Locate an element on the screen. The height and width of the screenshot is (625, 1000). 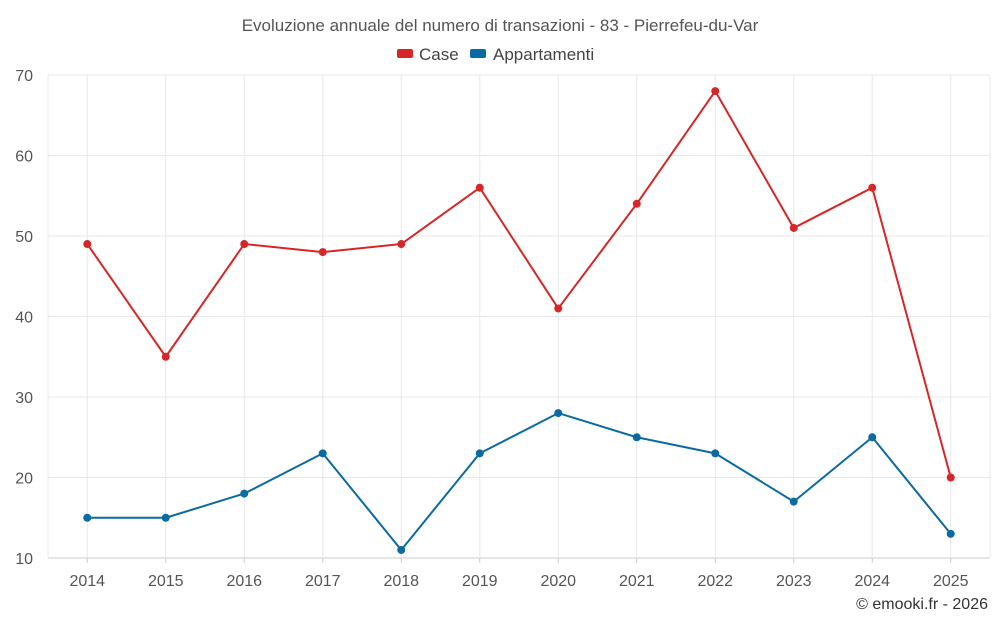
data-point-case-2015 is located at coordinates (165, 356).